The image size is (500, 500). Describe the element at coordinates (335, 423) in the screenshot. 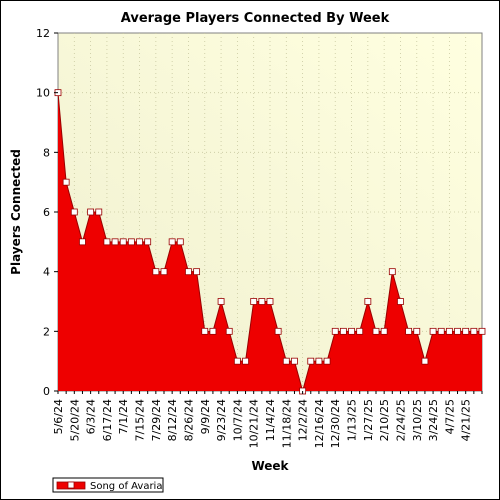

I see `x-tick-label: 12/30/24` at that location.